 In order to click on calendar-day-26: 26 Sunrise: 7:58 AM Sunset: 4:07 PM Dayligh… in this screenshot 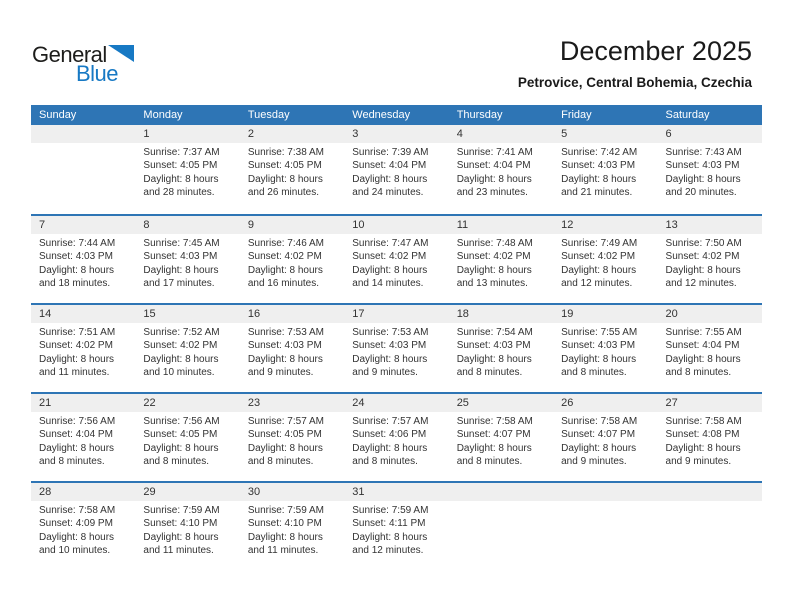, I will do `click(605, 437)`.